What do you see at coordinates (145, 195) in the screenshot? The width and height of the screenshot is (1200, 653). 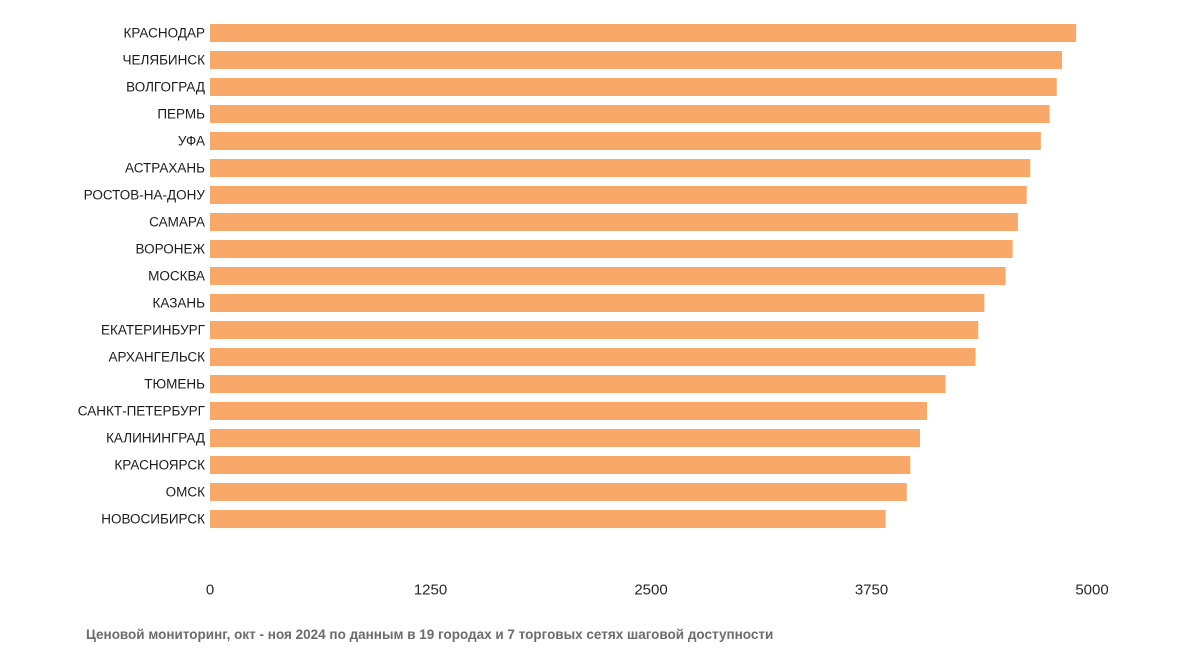 I see `category-label: РОСТОВ-НА-ДОНУ` at bounding box center [145, 195].